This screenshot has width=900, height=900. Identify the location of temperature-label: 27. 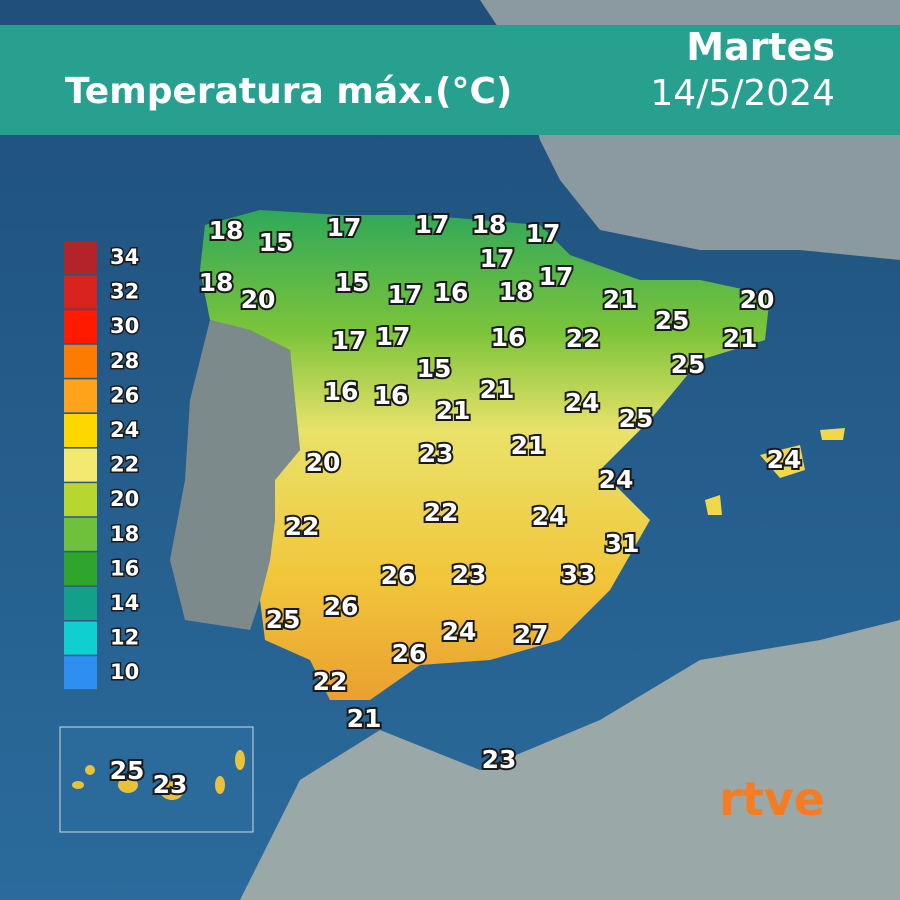
(531, 634).